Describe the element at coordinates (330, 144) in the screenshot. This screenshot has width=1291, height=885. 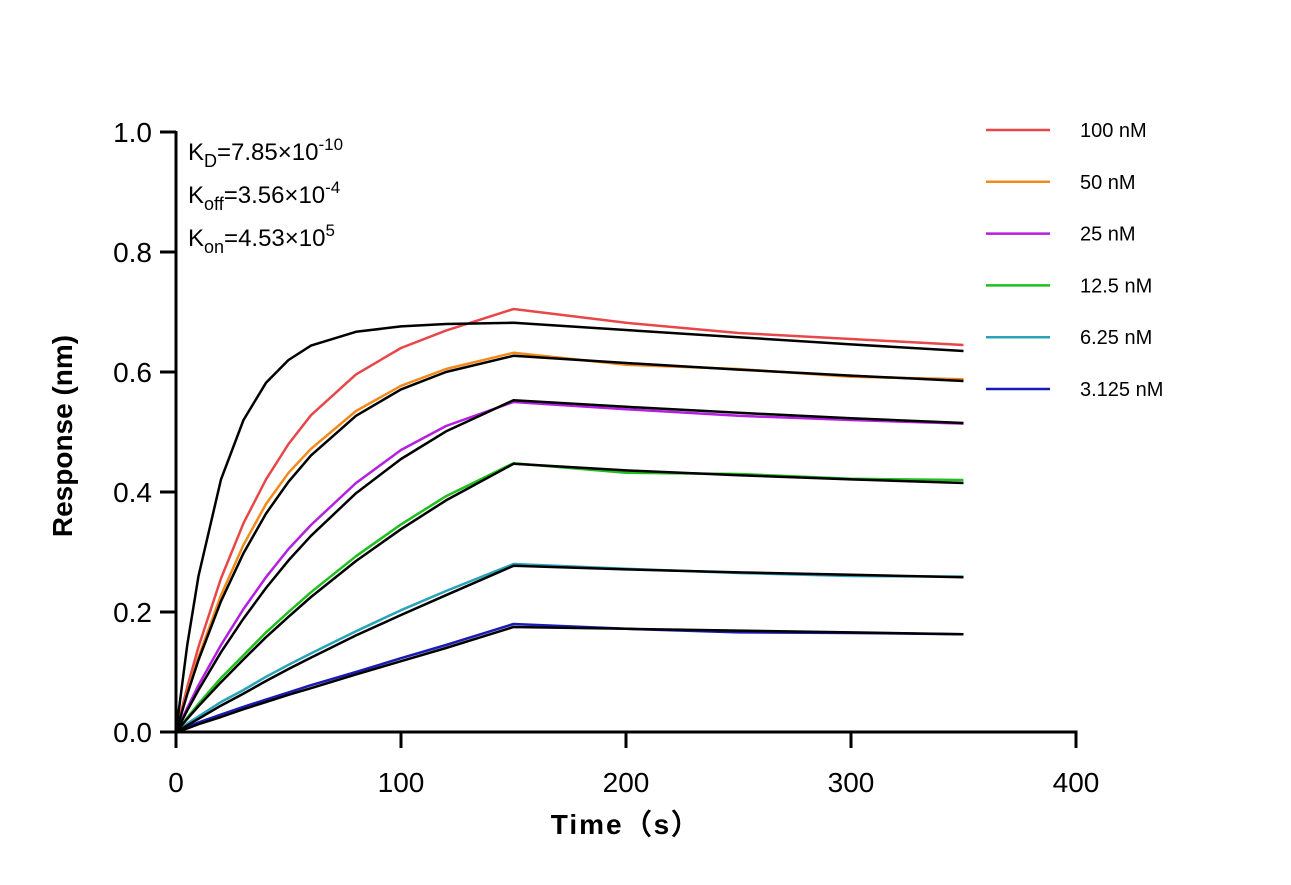
I see `annotation-superscript: -10` at that location.